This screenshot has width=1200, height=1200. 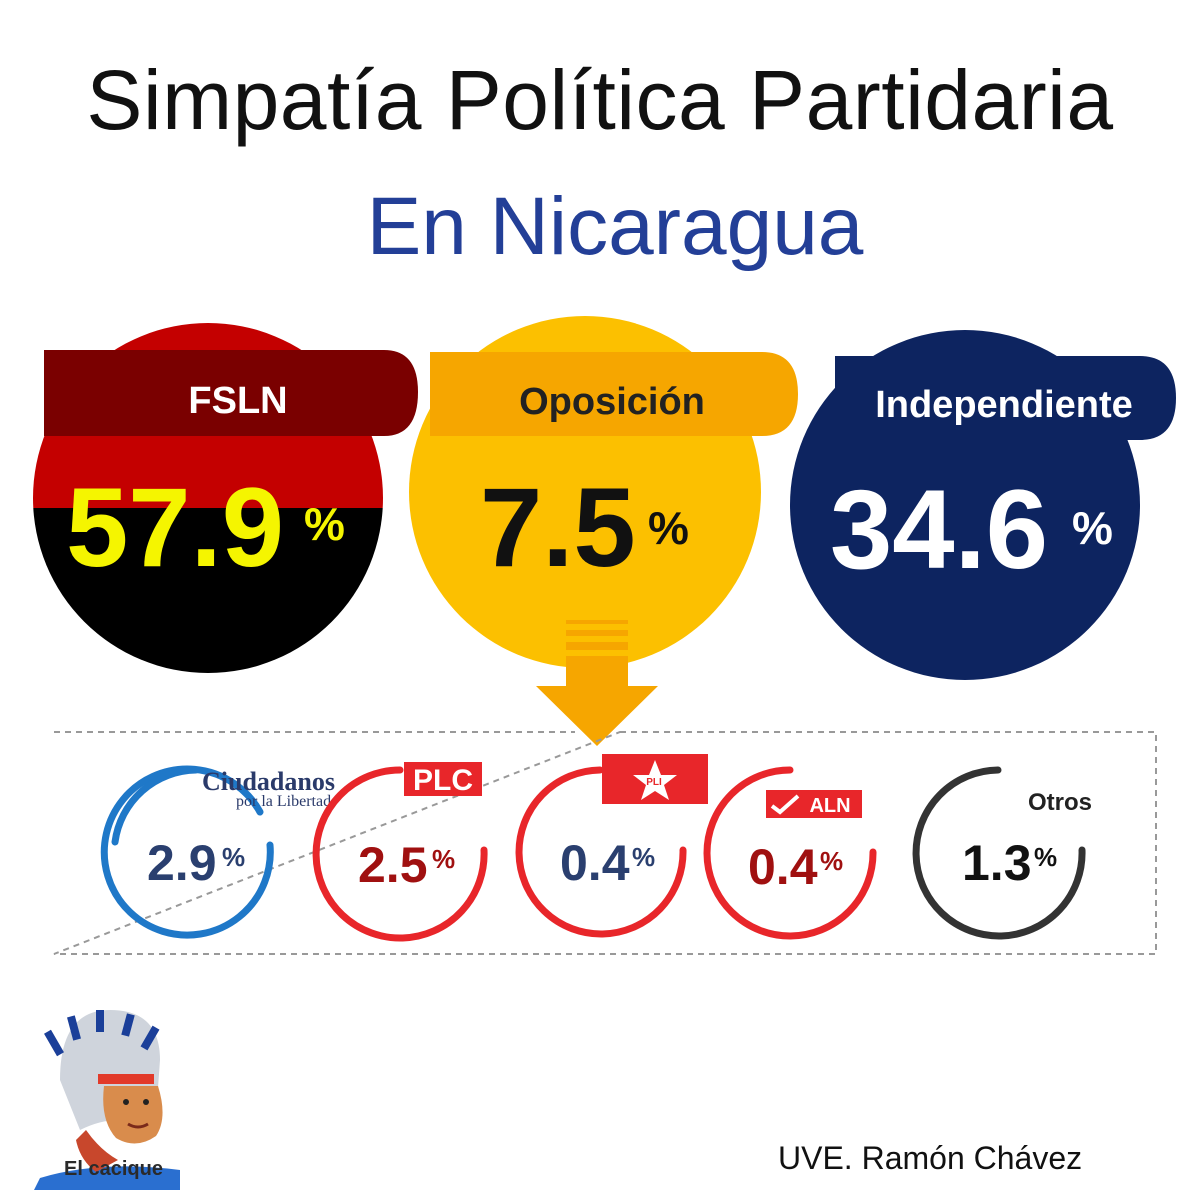 What do you see at coordinates (612, 402) in the screenshot?
I see `oposicion-label: Oposición` at bounding box center [612, 402].